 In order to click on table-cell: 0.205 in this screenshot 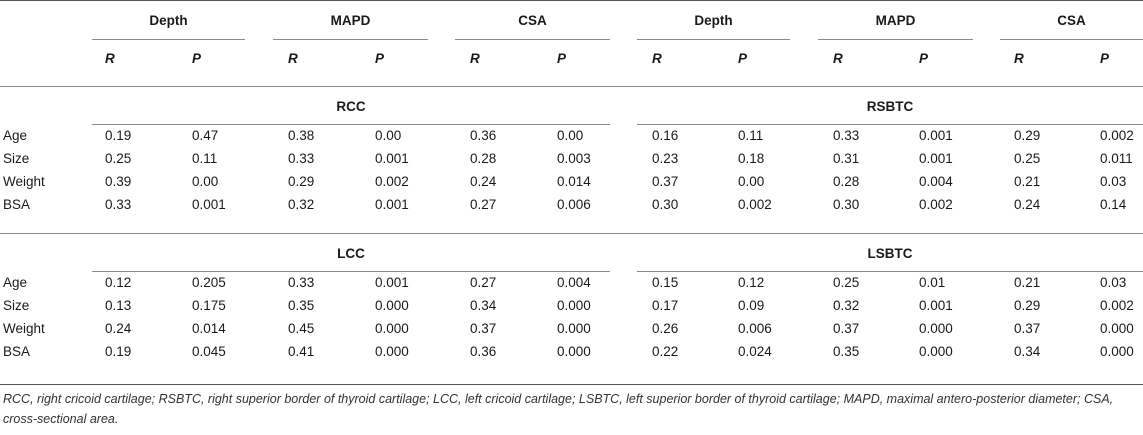, I will do `click(209, 282)`.